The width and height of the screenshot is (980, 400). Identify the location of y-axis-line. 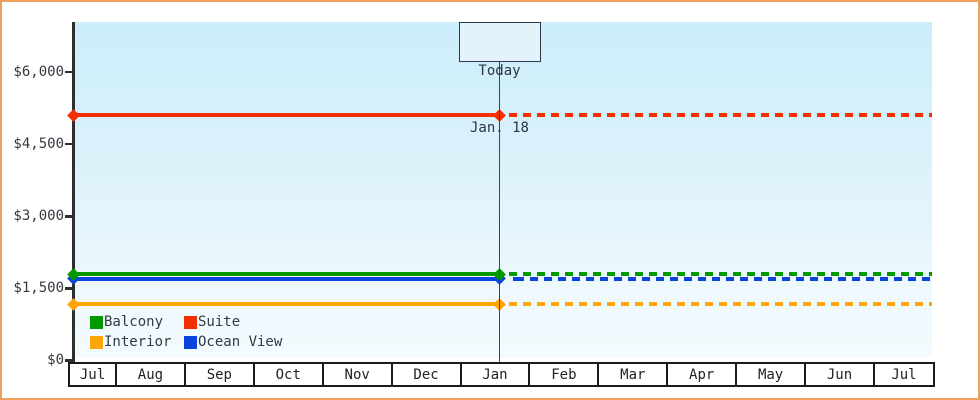
(73, 192).